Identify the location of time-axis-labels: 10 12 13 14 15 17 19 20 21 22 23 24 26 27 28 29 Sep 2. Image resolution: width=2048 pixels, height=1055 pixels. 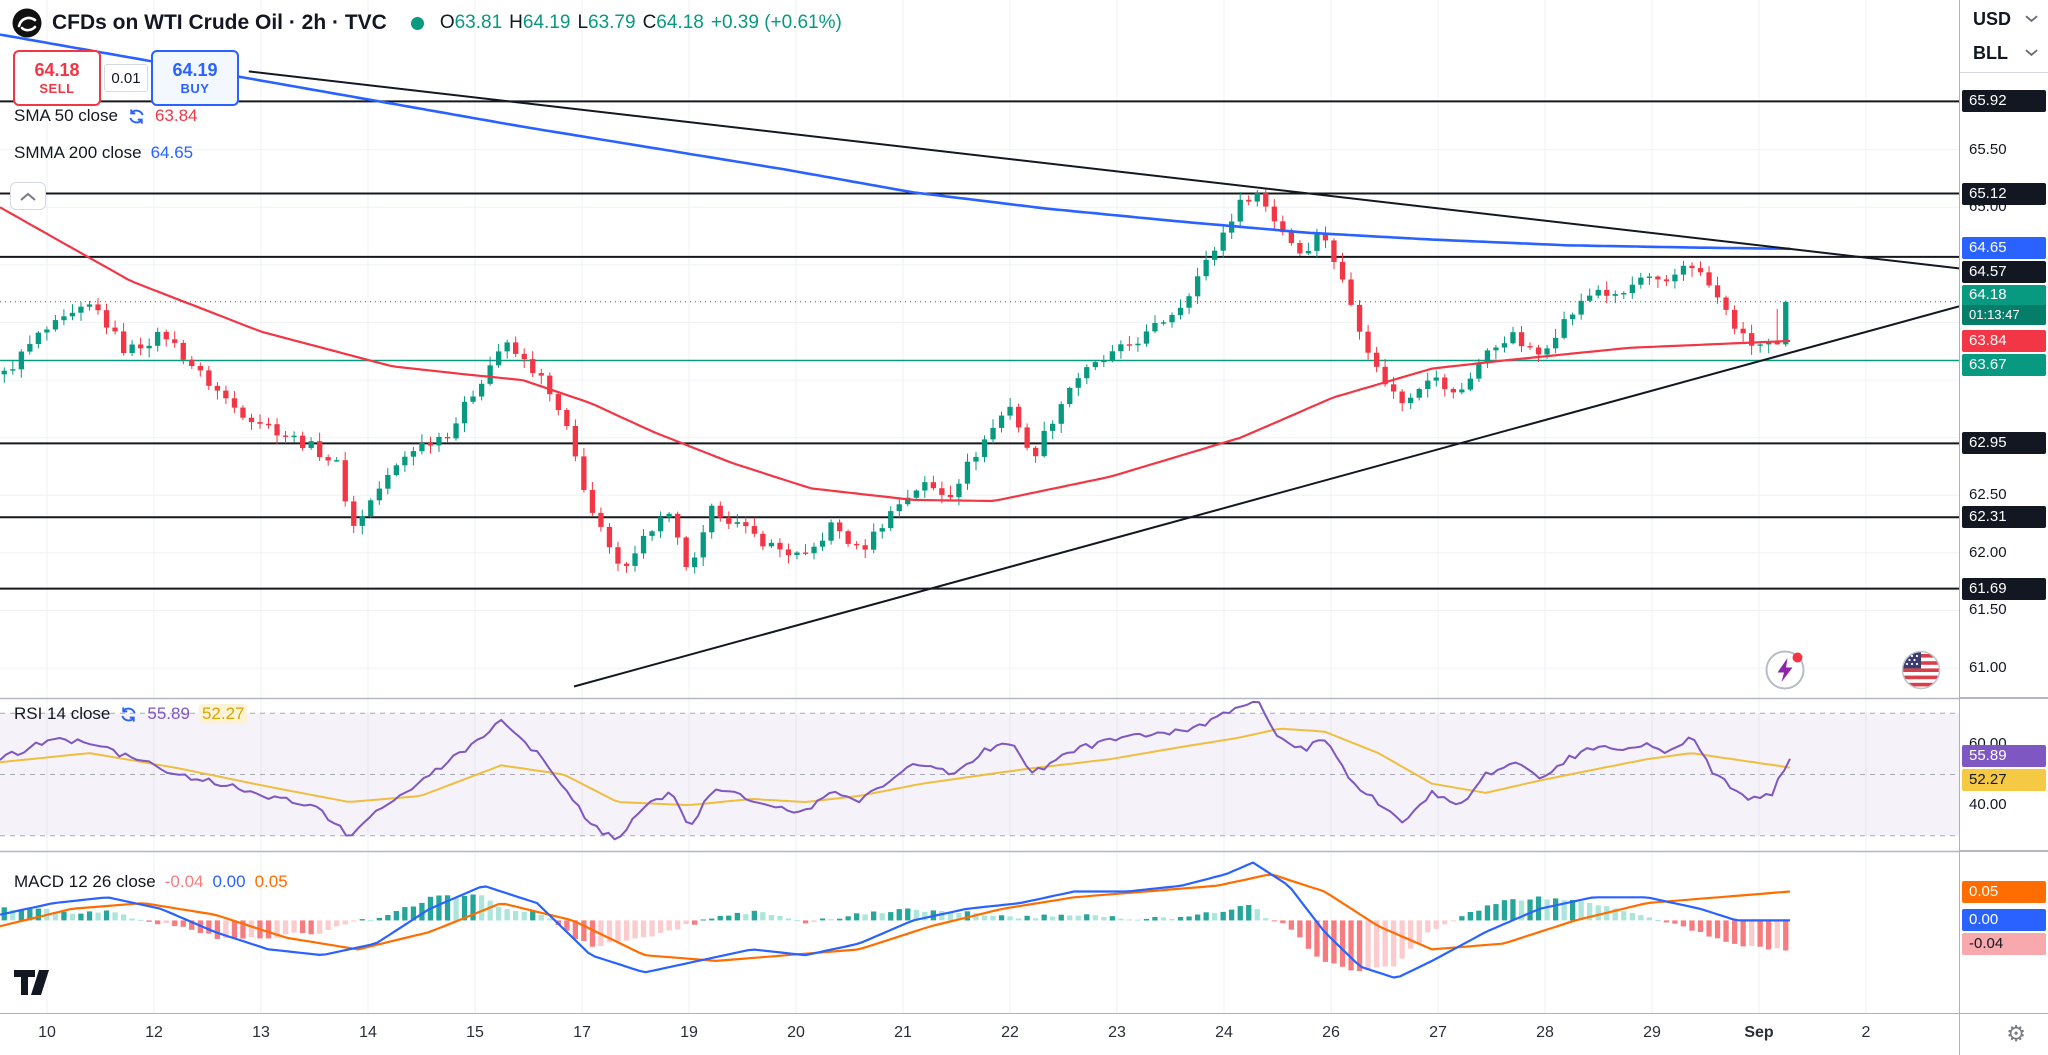
(1024, 1034).